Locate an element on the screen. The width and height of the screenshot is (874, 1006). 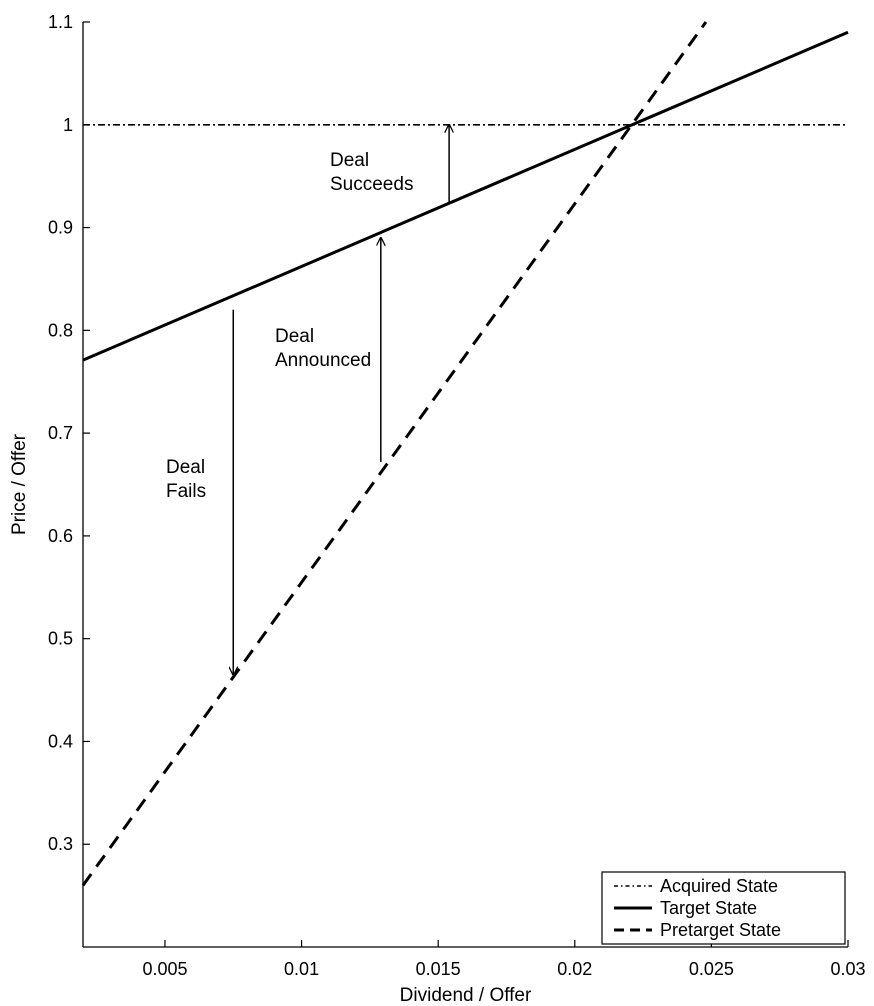
legend-label: Pretarget State is located at coordinates (720, 930).